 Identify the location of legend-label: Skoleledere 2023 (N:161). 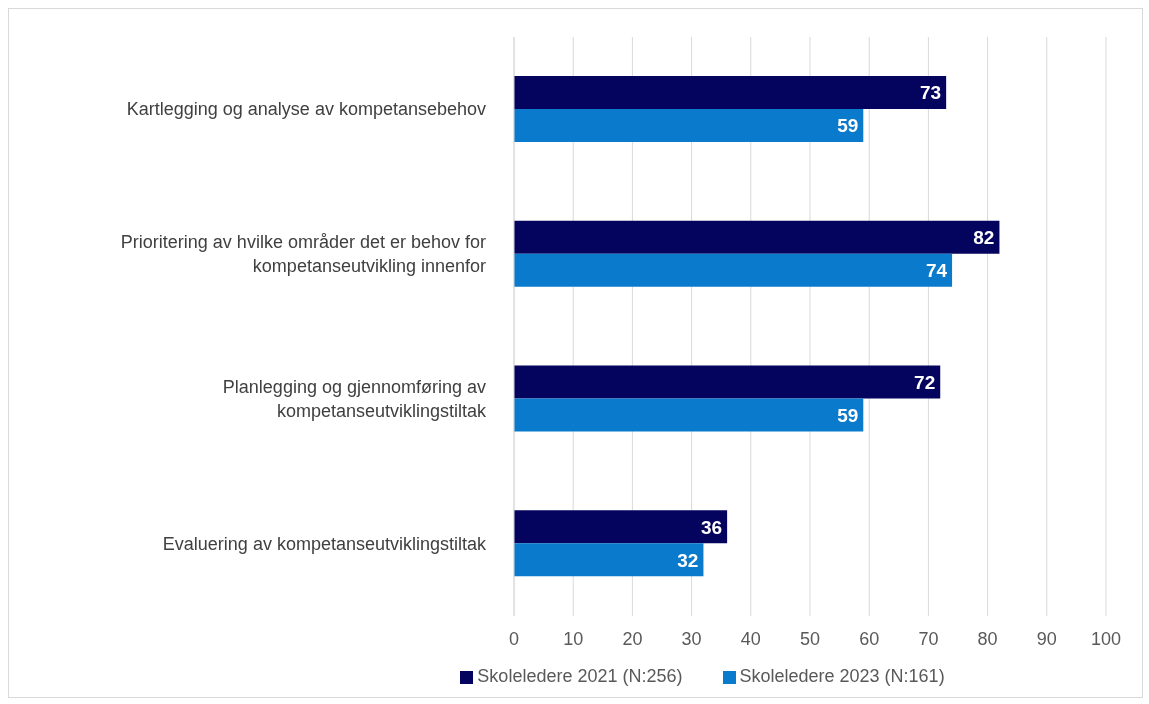
(842, 676).